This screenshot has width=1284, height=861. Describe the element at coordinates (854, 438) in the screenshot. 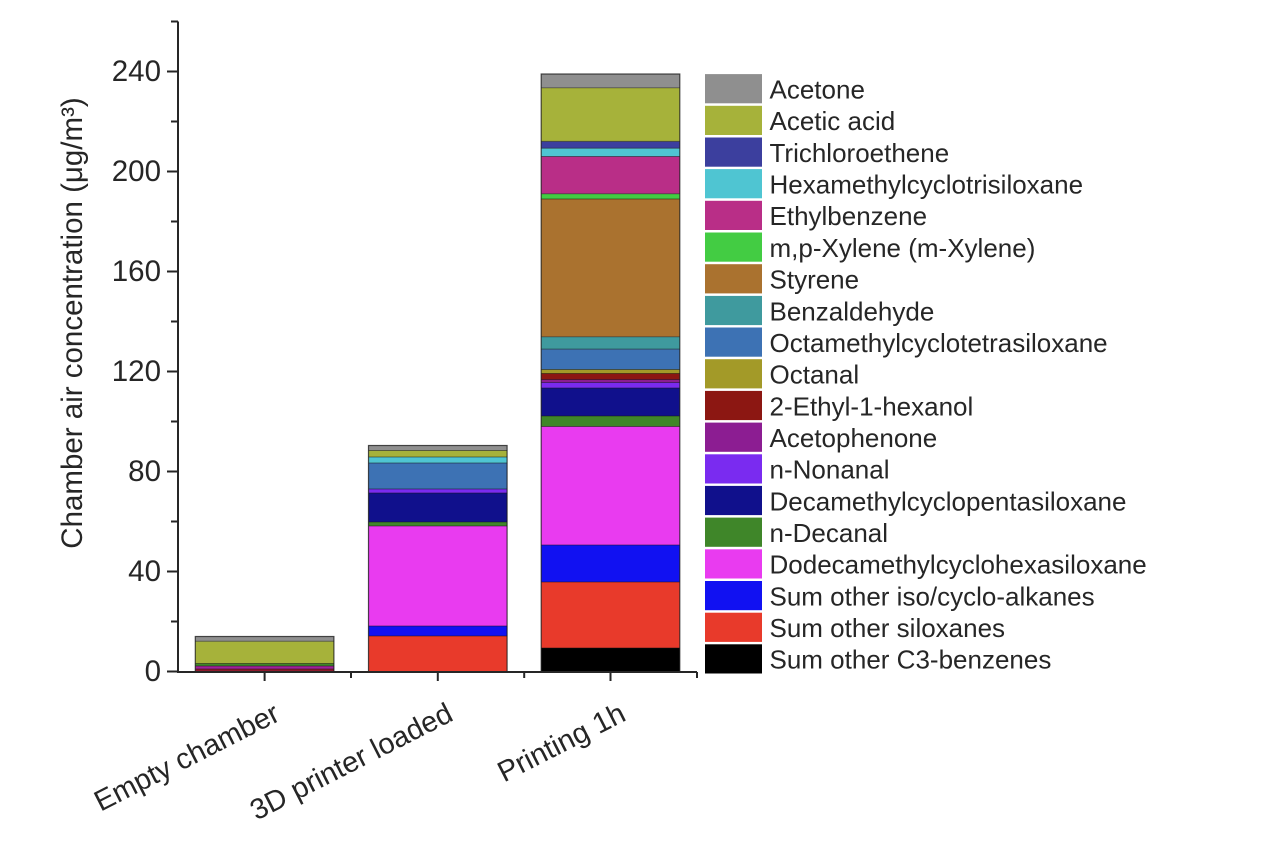

I see `svg-text: Acetophenone` at that location.